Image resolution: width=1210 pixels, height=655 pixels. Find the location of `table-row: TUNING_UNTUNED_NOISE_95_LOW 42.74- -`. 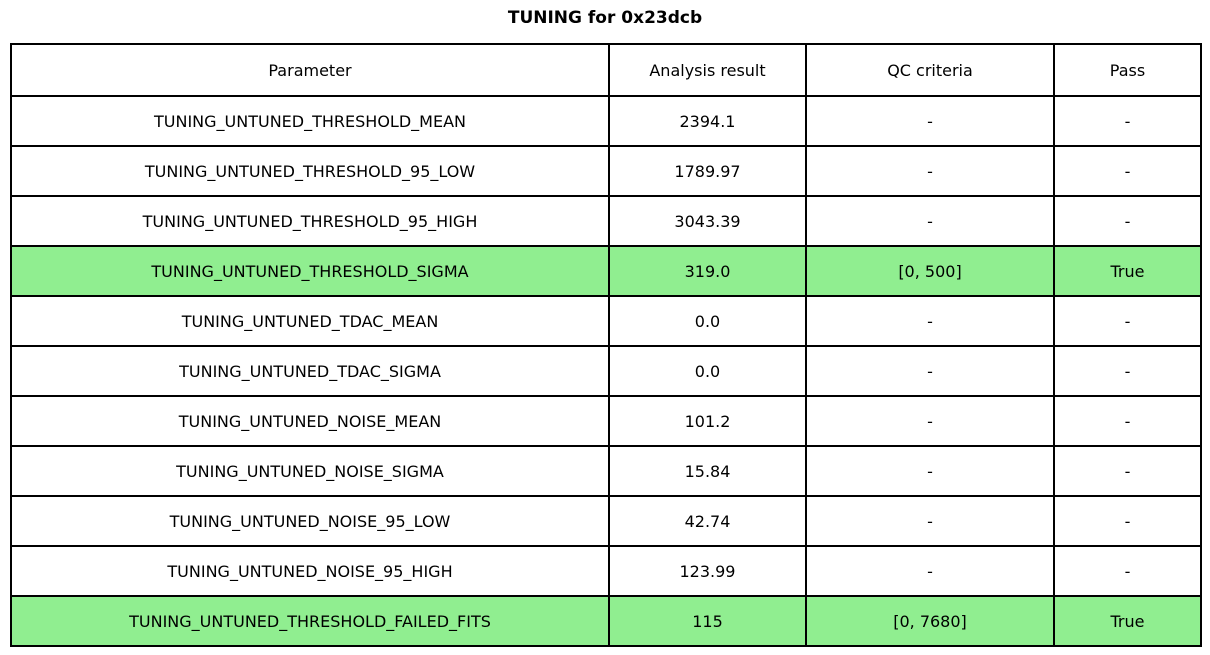

table-row: TUNING_UNTUNED_NOISE_95_LOW 42.74- - is located at coordinates (606, 521).